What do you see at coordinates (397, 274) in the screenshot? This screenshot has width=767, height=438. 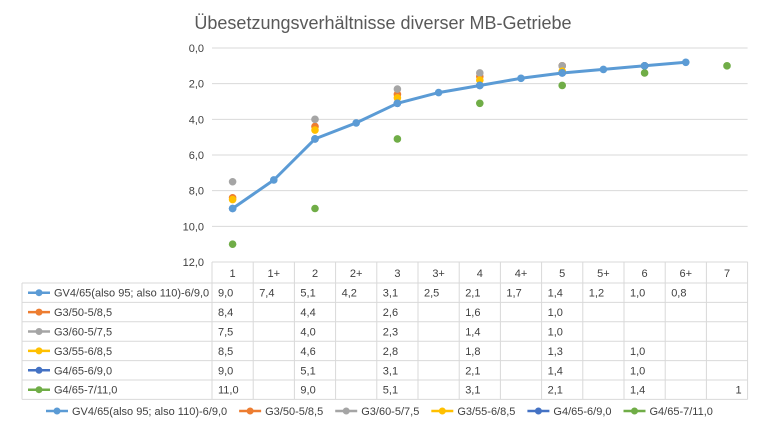 I see `x-category-label: 3` at bounding box center [397, 274].